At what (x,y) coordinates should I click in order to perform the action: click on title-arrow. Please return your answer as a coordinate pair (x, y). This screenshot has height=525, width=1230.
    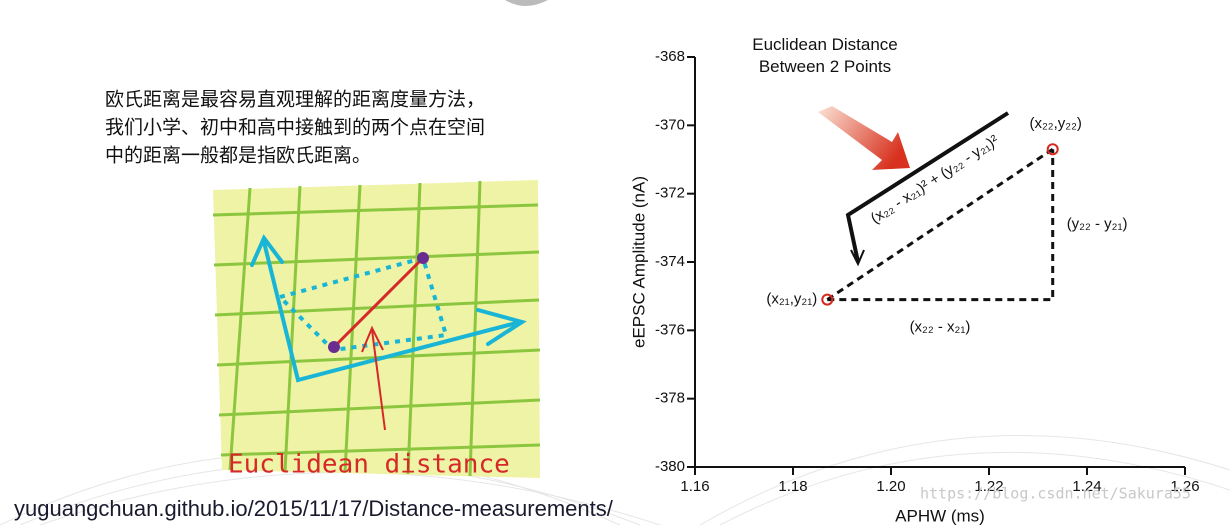
    Looking at the image, I should click on (864, 138).